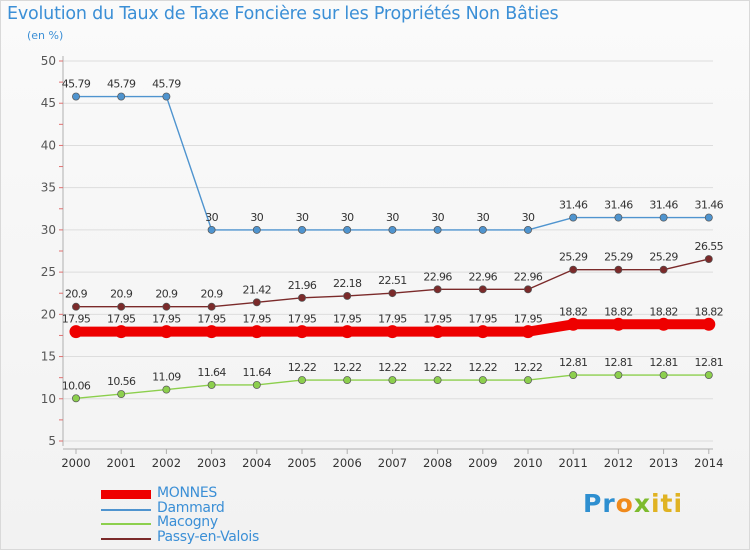  What do you see at coordinates (257, 289) in the screenshot?
I see `data-label-passy-en-valois: 21.42` at bounding box center [257, 289].